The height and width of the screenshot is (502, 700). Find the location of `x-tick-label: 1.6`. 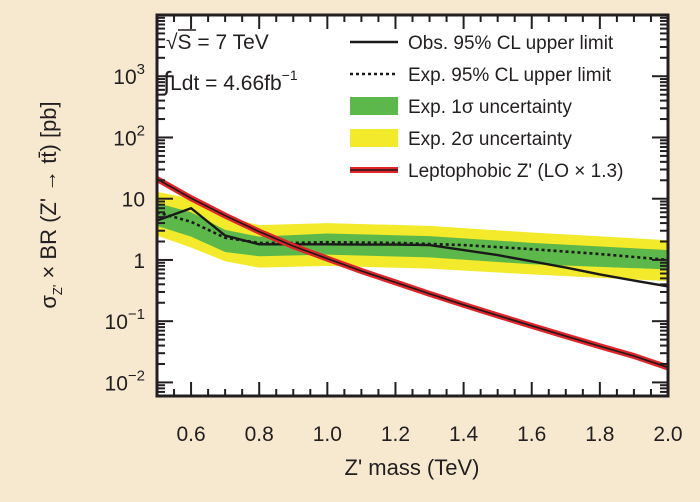

x-tick-label: 1.6 is located at coordinates (531, 434).